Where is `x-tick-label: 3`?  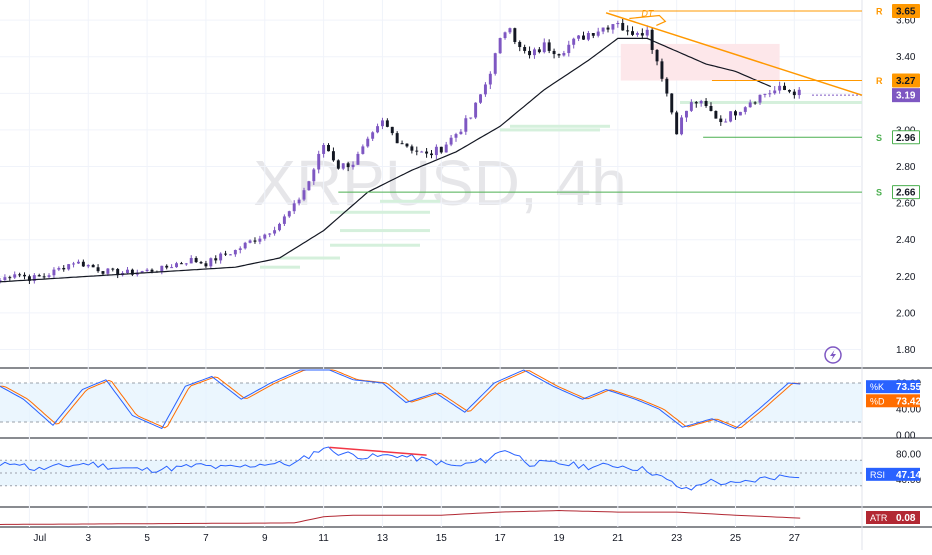 x-tick-label: 3 is located at coordinates (88, 538).